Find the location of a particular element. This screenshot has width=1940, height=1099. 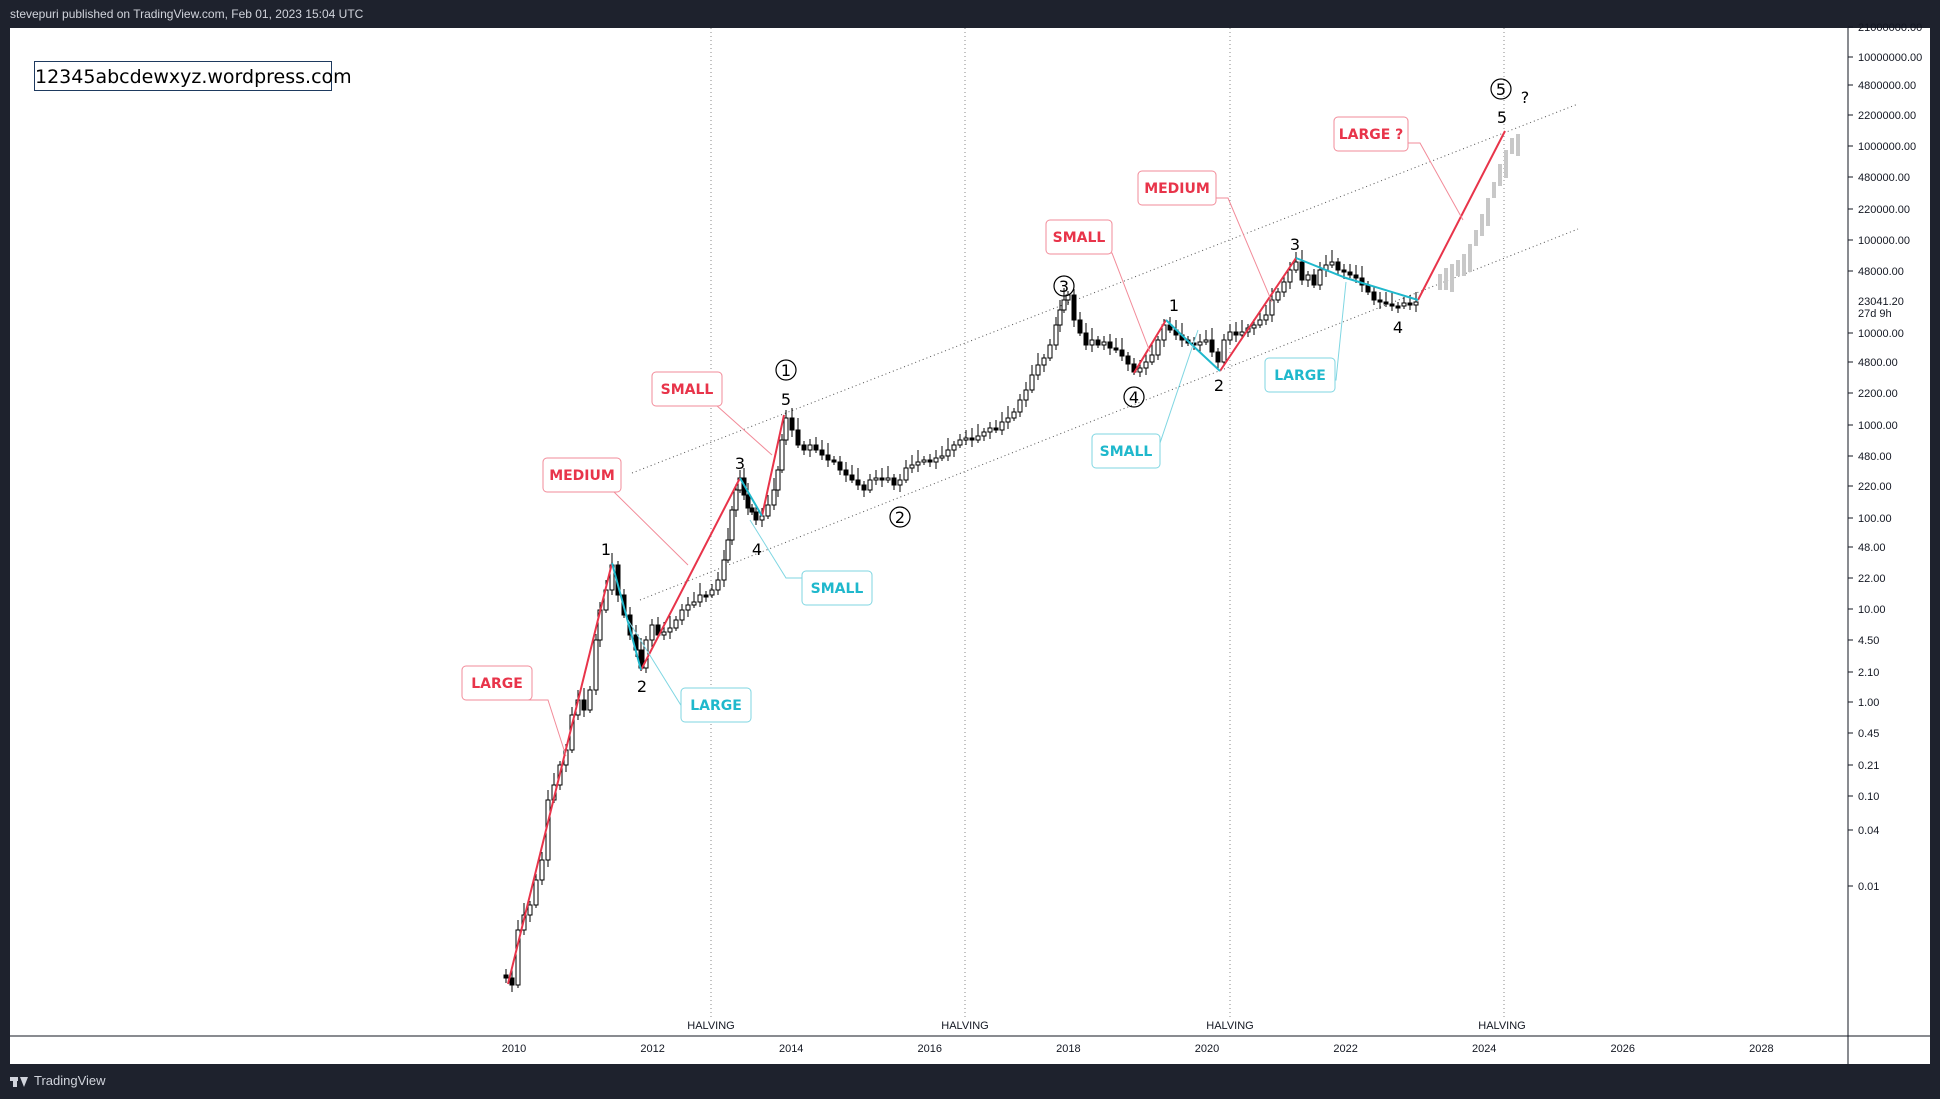

major-wave-label-3: 3 is located at coordinates (1064, 286).